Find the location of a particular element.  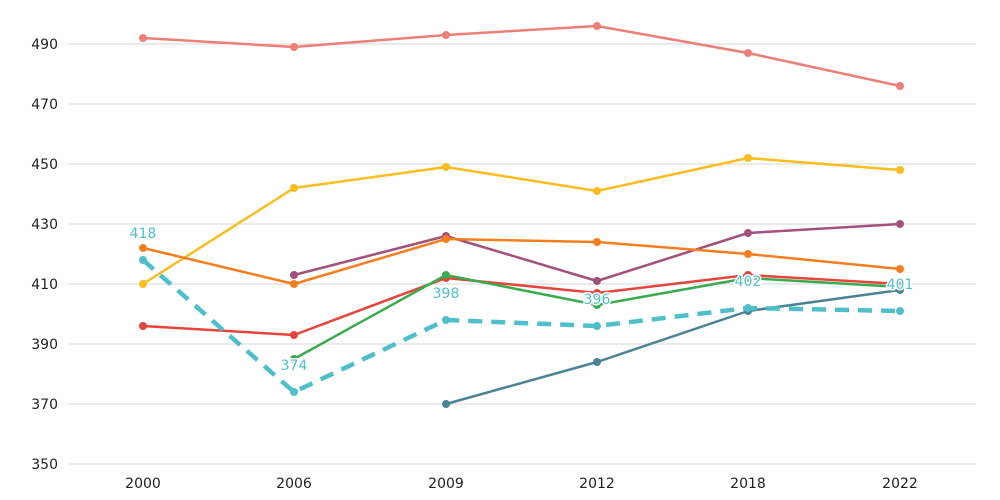

series-7-point-2022 is located at coordinates (900, 311).